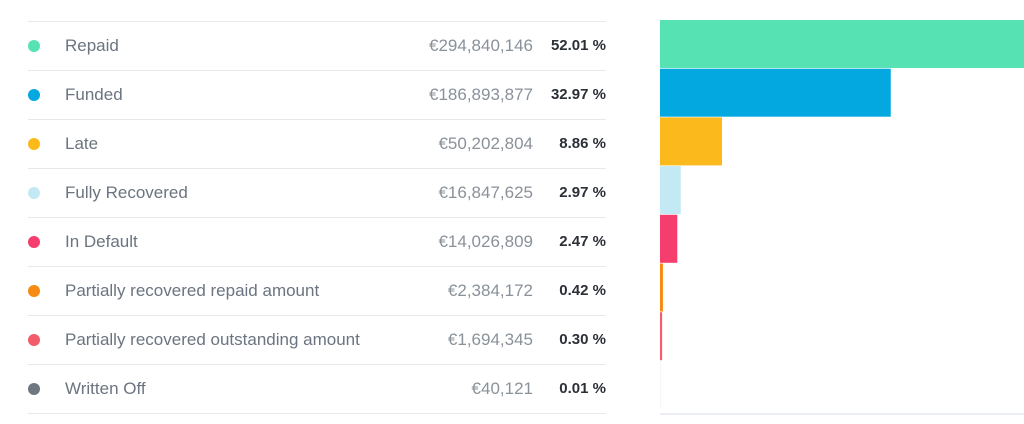  What do you see at coordinates (126, 192) in the screenshot?
I see `row-label: Fully Recovered` at bounding box center [126, 192].